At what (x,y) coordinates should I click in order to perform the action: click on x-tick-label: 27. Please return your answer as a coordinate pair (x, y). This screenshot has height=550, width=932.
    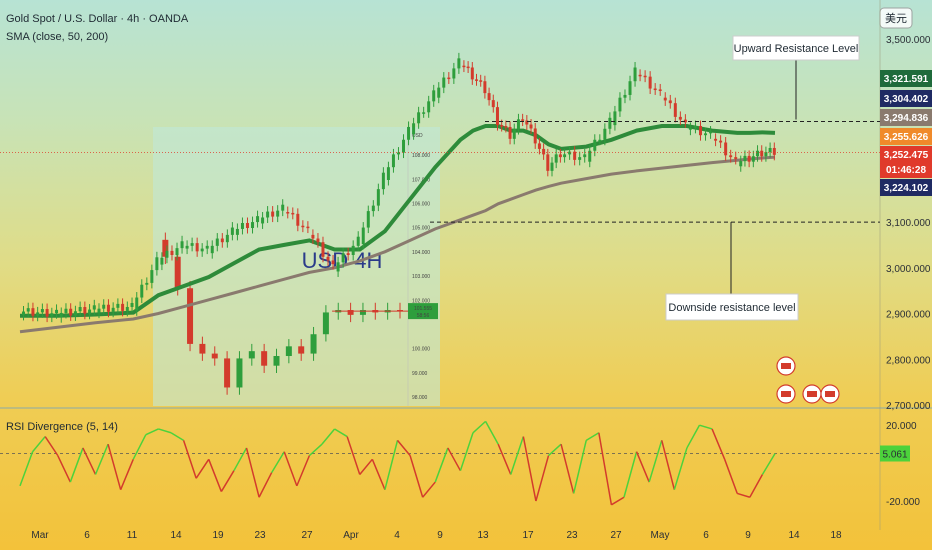
    Looking at the image, I should click on (307, 535).